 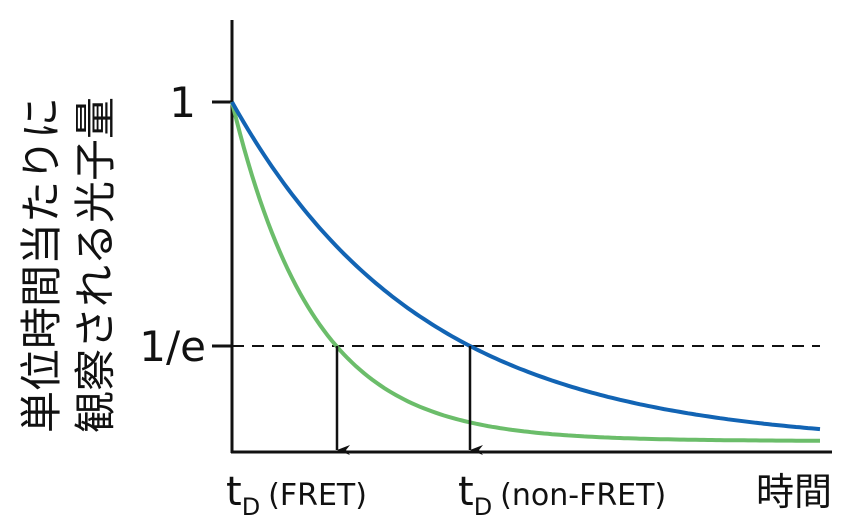 I want to click on x-marker-label: tD (FRET), so click(x=296, y=495).